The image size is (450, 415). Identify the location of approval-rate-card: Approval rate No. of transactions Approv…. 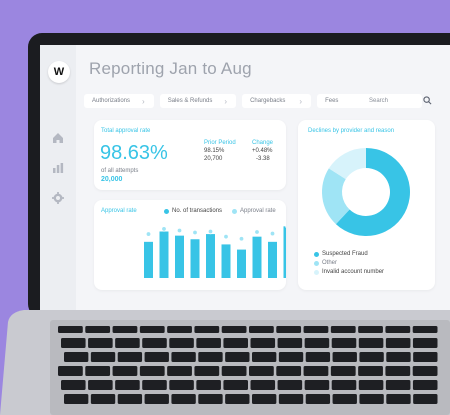
(190, 245).